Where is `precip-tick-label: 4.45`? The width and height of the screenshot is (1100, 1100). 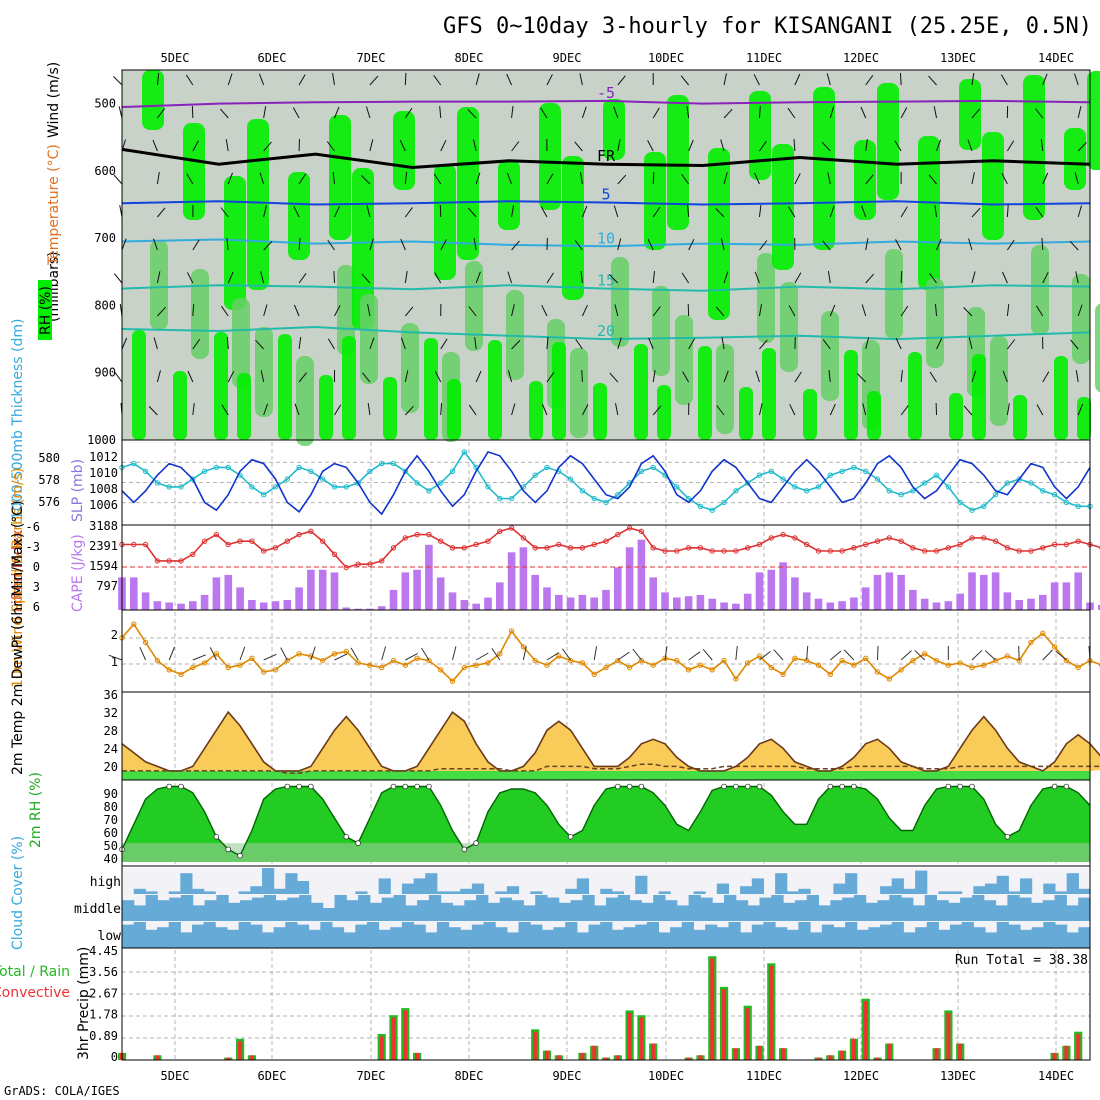
precip-tick-label: 4.45 is located at coordinates (103, 951).